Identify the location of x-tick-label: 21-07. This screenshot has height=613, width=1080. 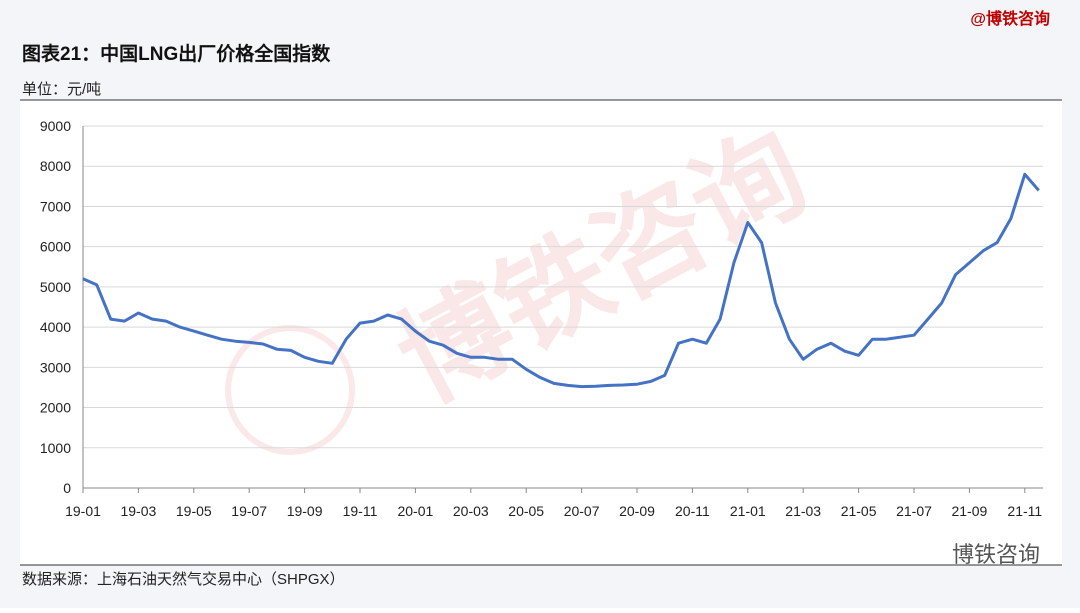
(914, 511).